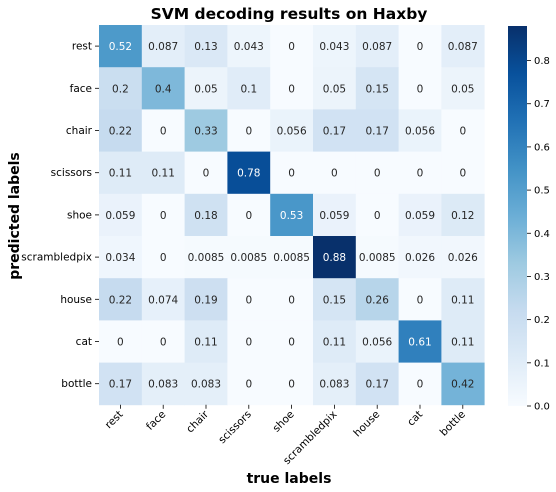 The width and height of the screenshot is (556, 492). Describe the element at coordinates (114, 419) in the screenshot. I see `x-tick-label-rest: rest` at that location.